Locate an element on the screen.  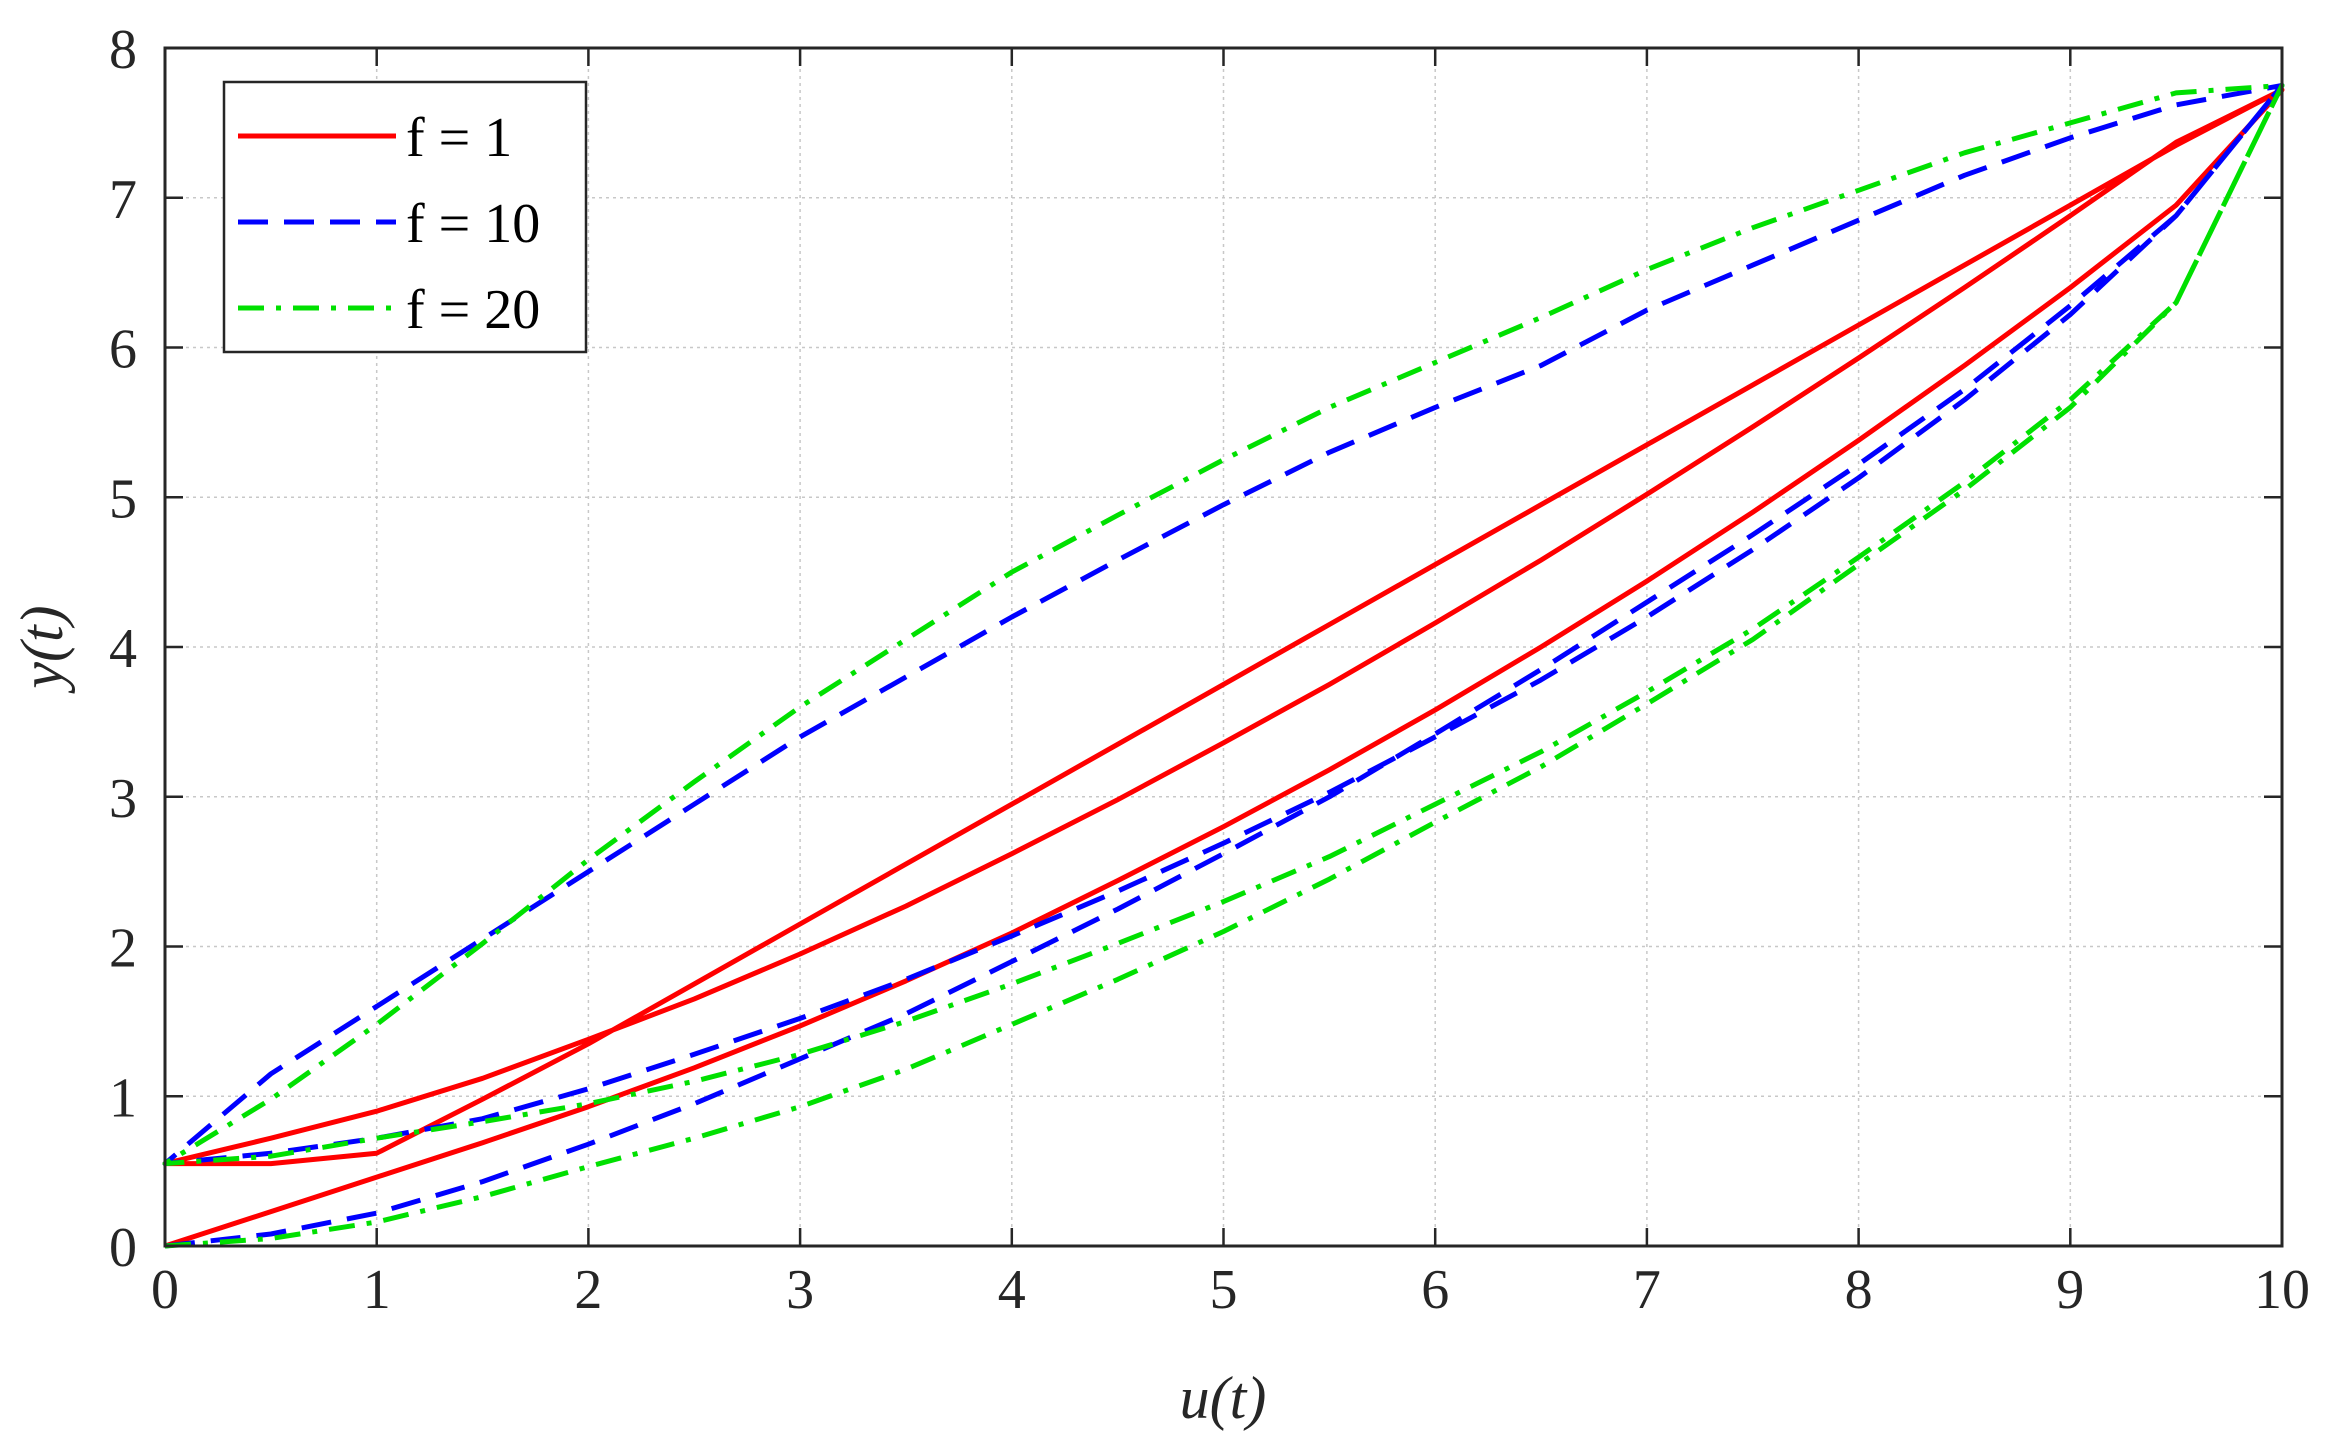
x-tick-label: 8 is located at coordinates (1859, 1290).